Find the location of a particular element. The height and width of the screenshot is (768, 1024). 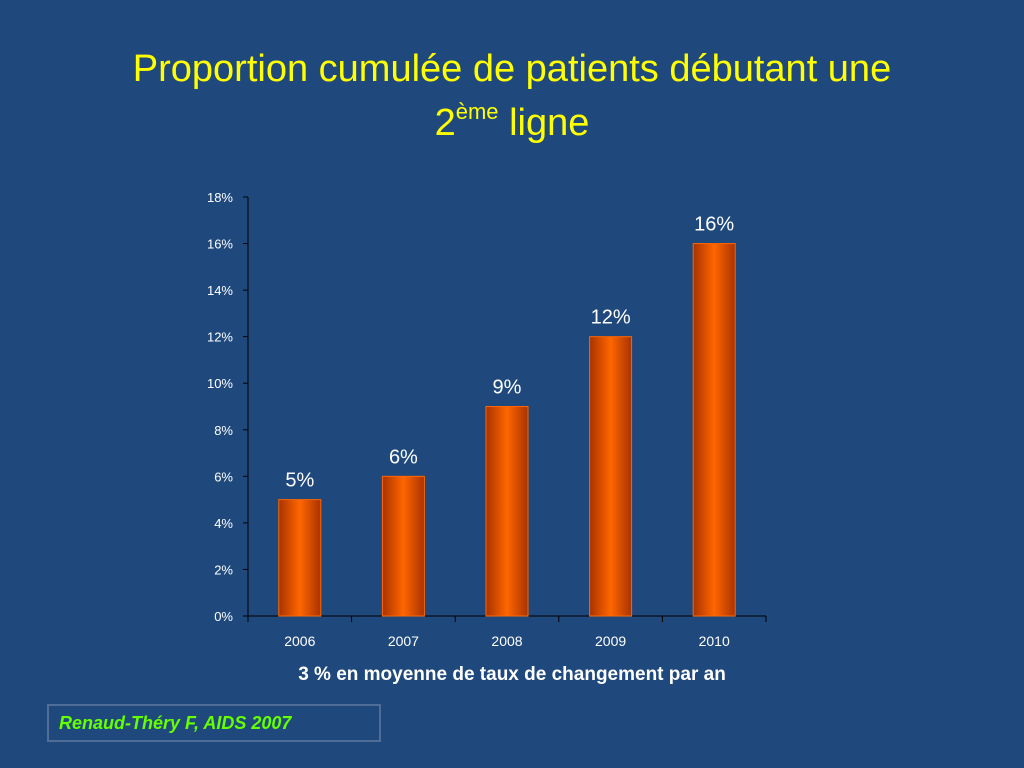

x-tick-label: 2009 is located at coordinates (610, 641).